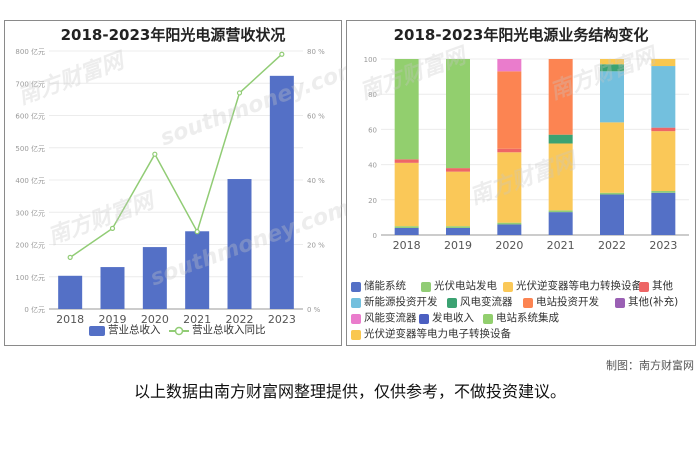 The height and width of the screenshot is (467, 700). I want to click on x-tick-label: 2023, so click(282, 319).